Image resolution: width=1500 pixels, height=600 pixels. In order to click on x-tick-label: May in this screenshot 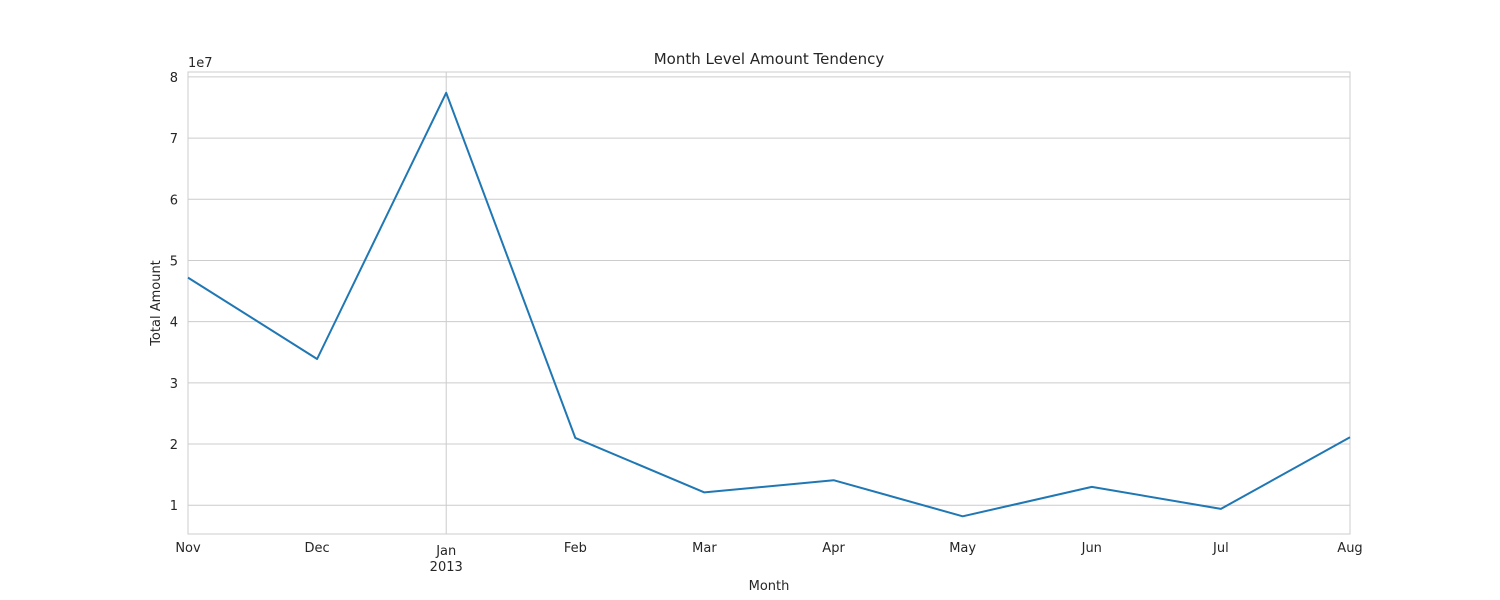, I will do `click(962, 548)`.